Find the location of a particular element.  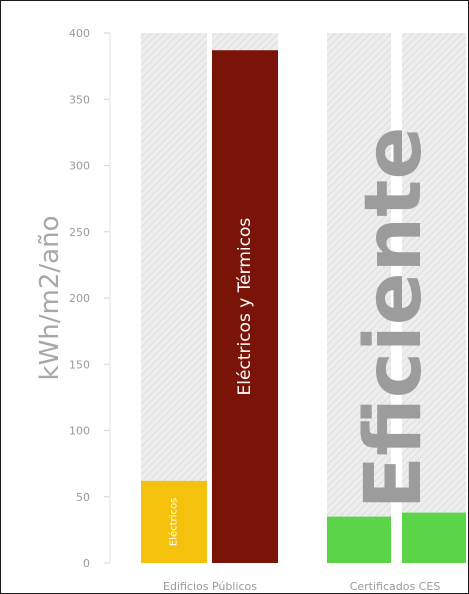

y-axis: 0 50 100 150 200 250 300 350 400 is located at coordinates (90, 298).